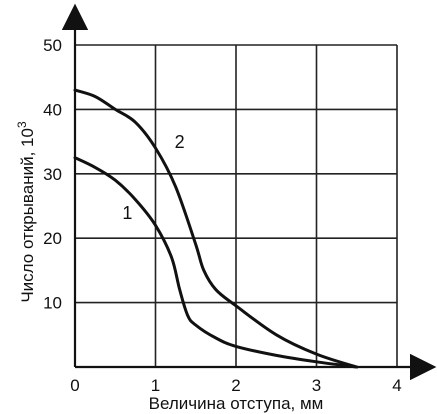 The image size is (437, 414). I want to click on y-tick-label: 30, so click(52, 174).